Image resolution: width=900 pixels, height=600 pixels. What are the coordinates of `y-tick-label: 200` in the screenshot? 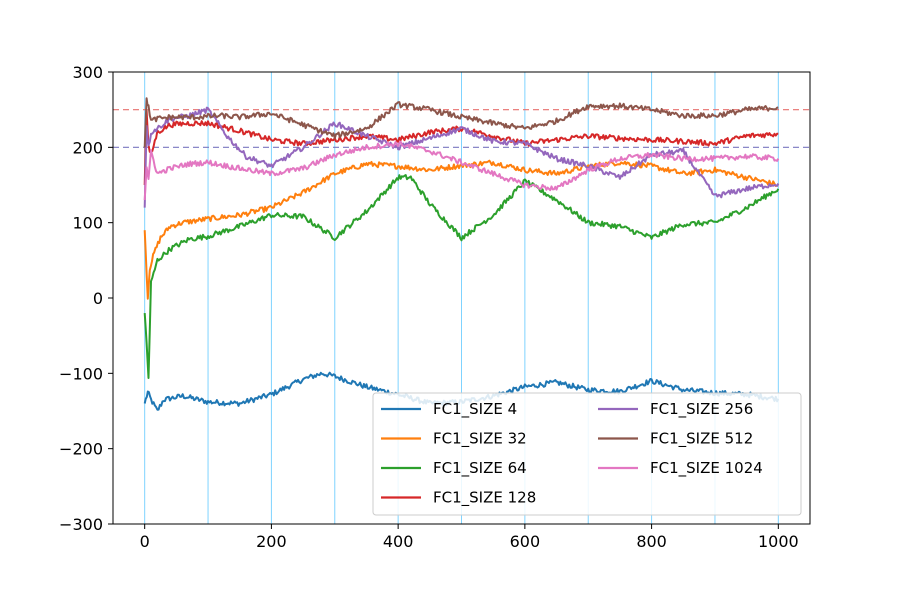 It's located at (87, 147).